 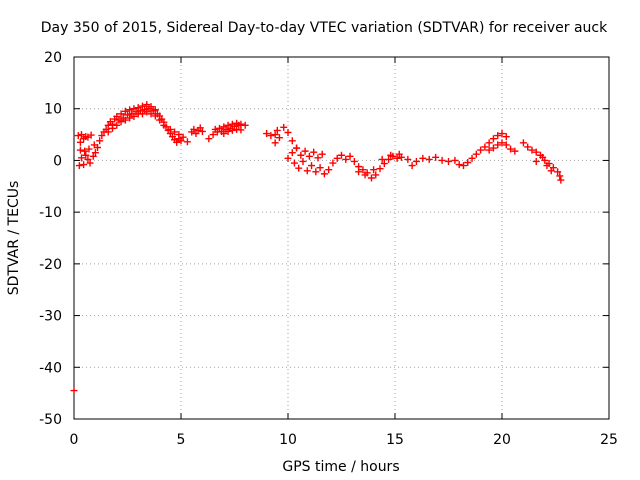 I want to click on y-tick-labels: 20 10 0 -10 -20 -30 -40 -50, so click(x=50, y=239).